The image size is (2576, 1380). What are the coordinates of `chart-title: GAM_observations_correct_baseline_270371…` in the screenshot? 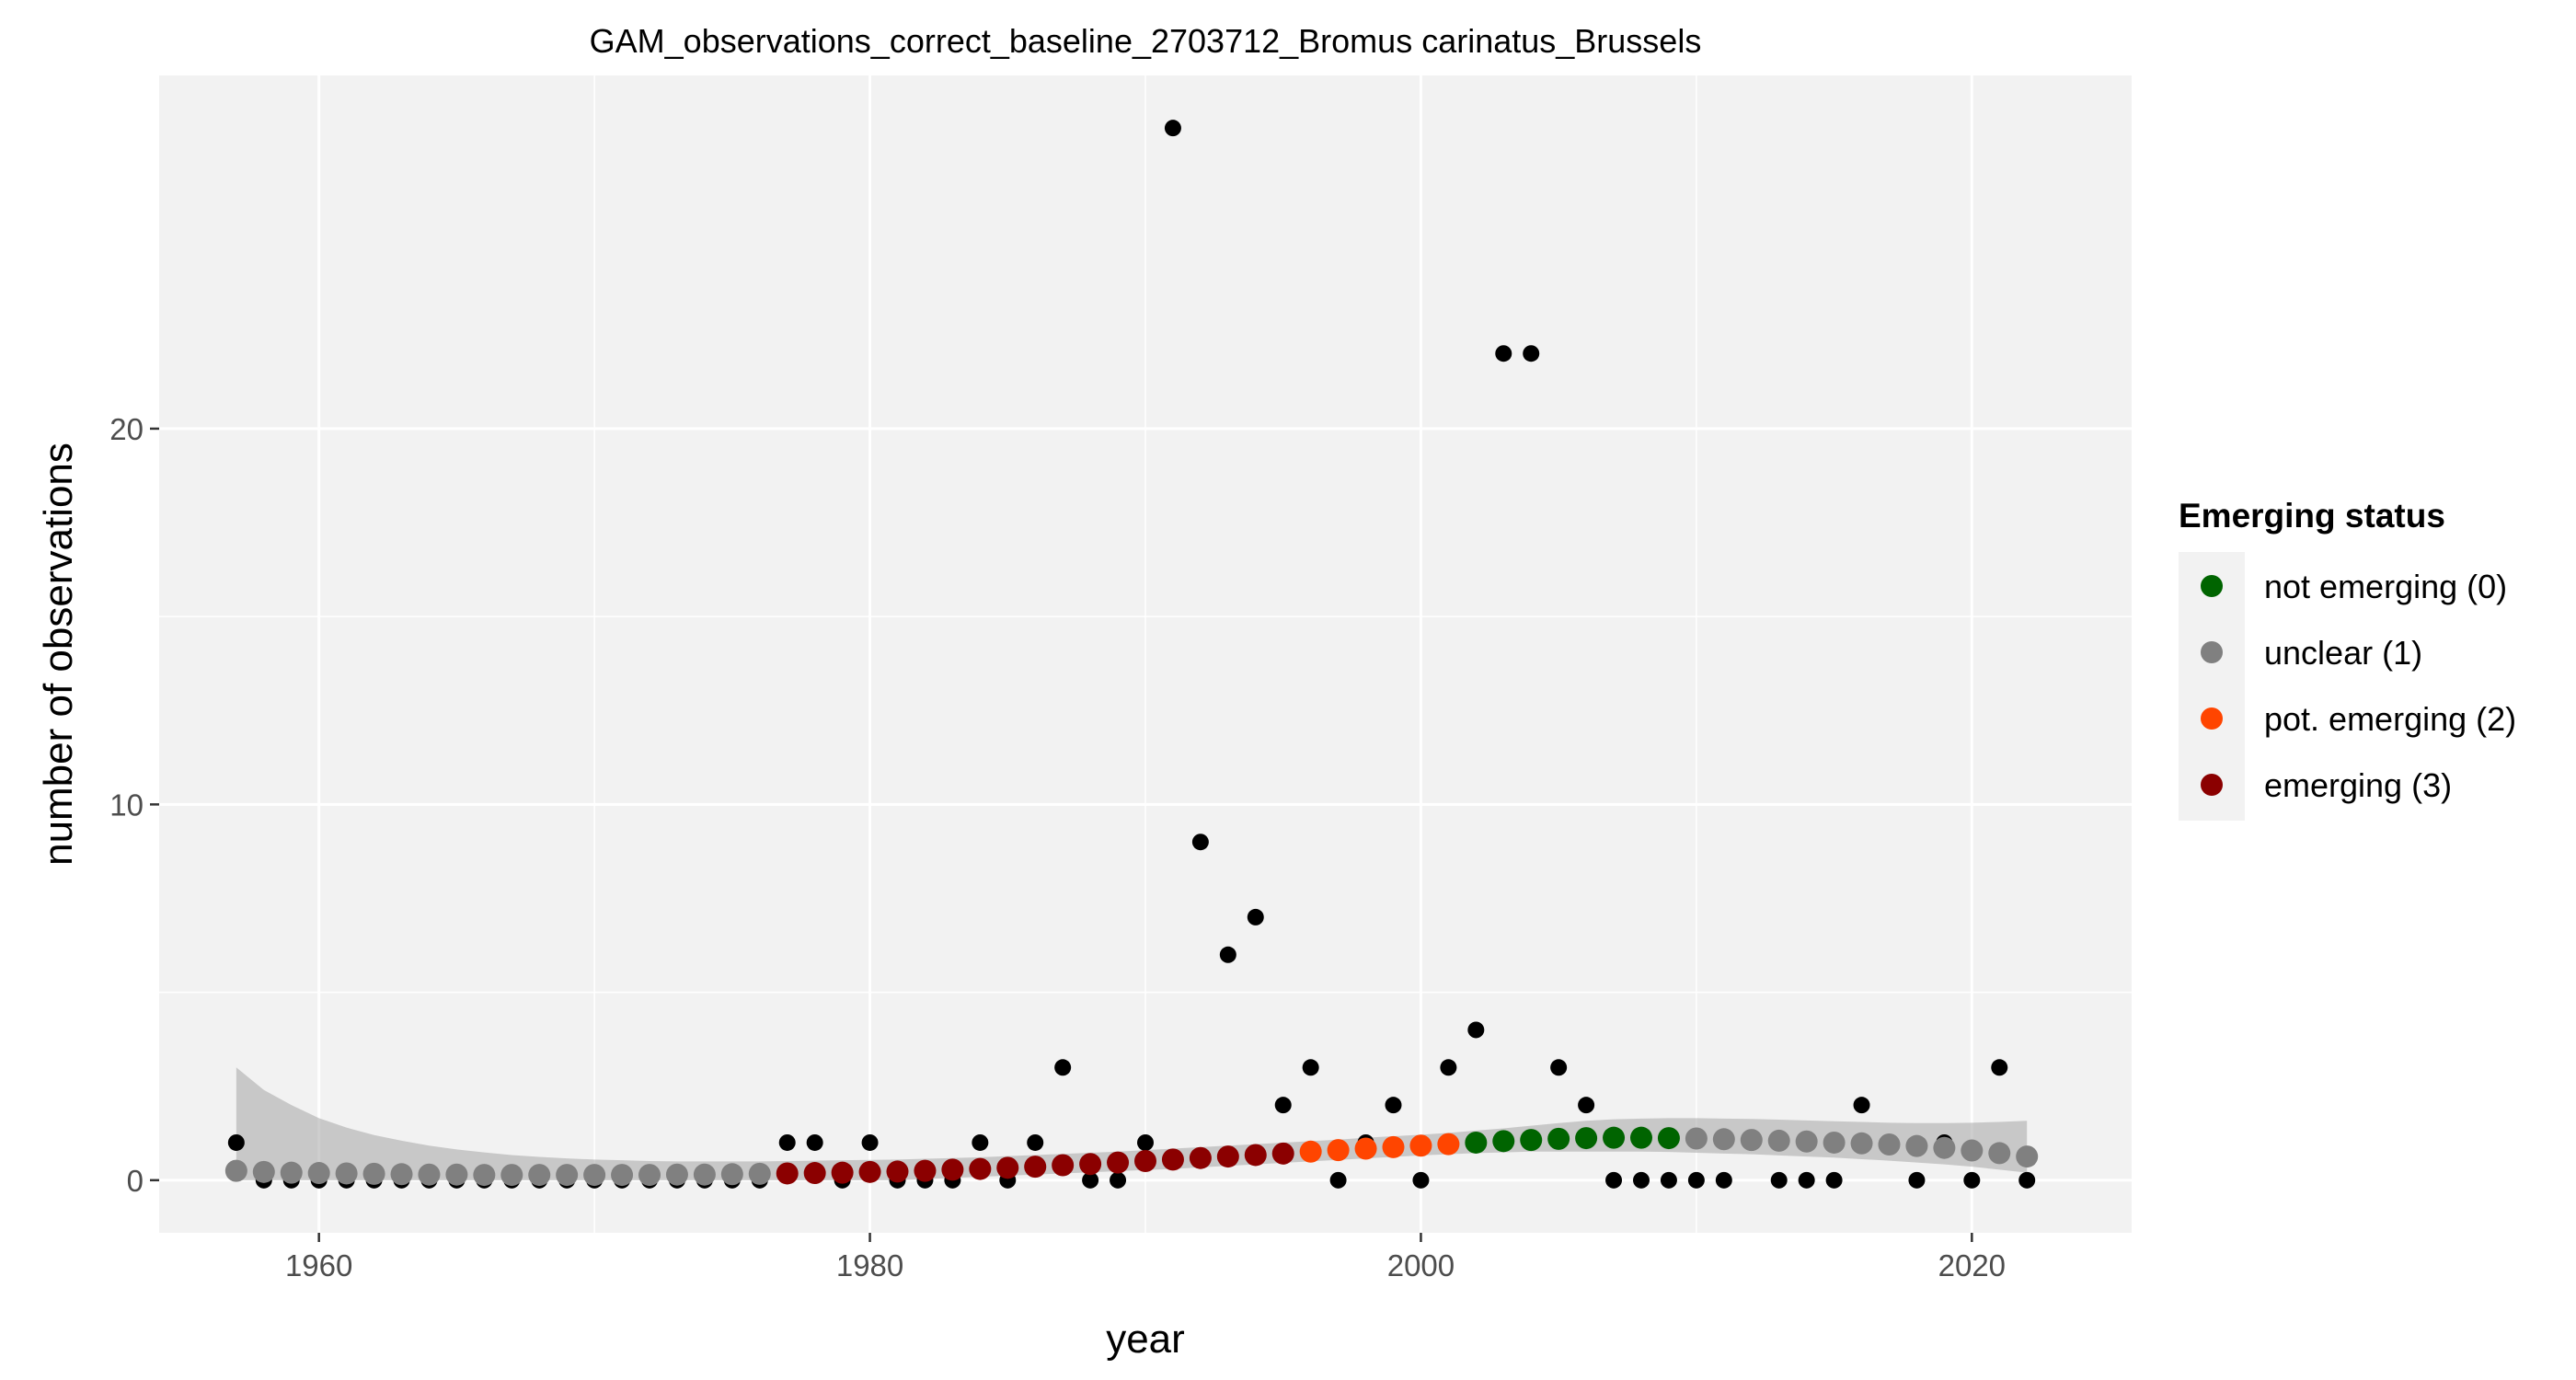 It's located at (1146, 41).